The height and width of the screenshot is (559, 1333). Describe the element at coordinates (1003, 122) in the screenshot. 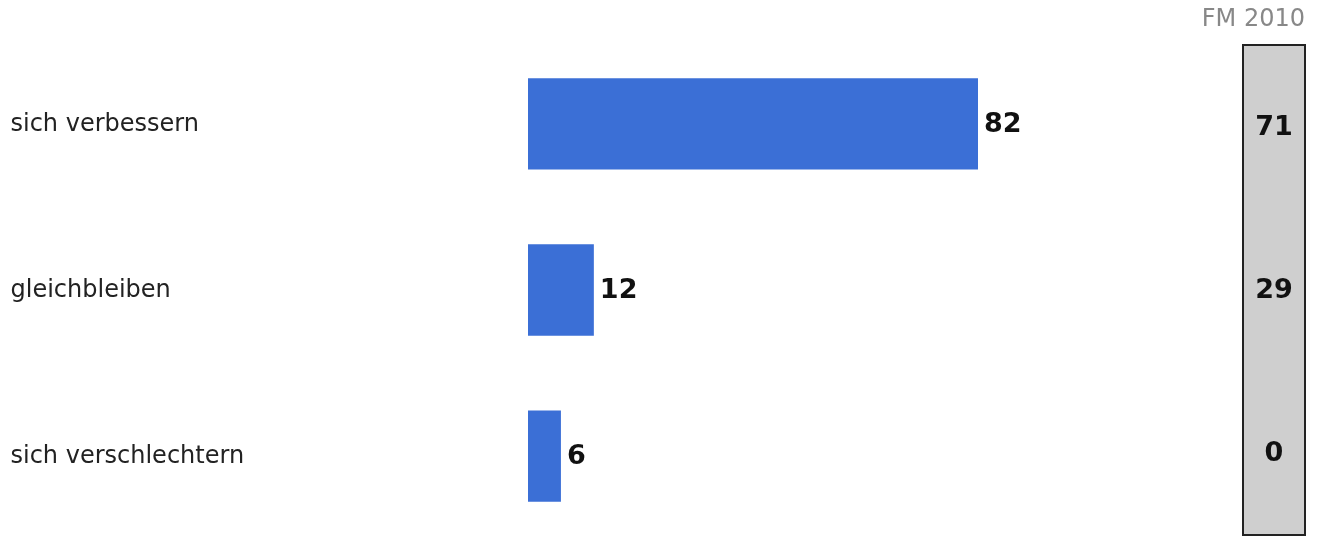

I see `data-label: 82` at that location.